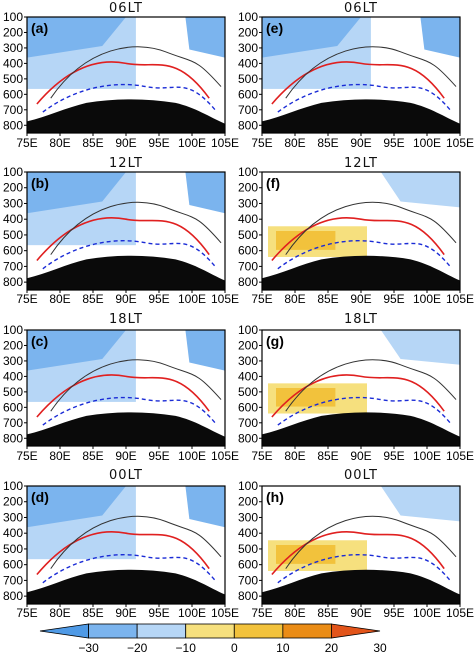 This screenshot has width=474, height=659. I want to click on panel-label: (f), so click(273, 183).